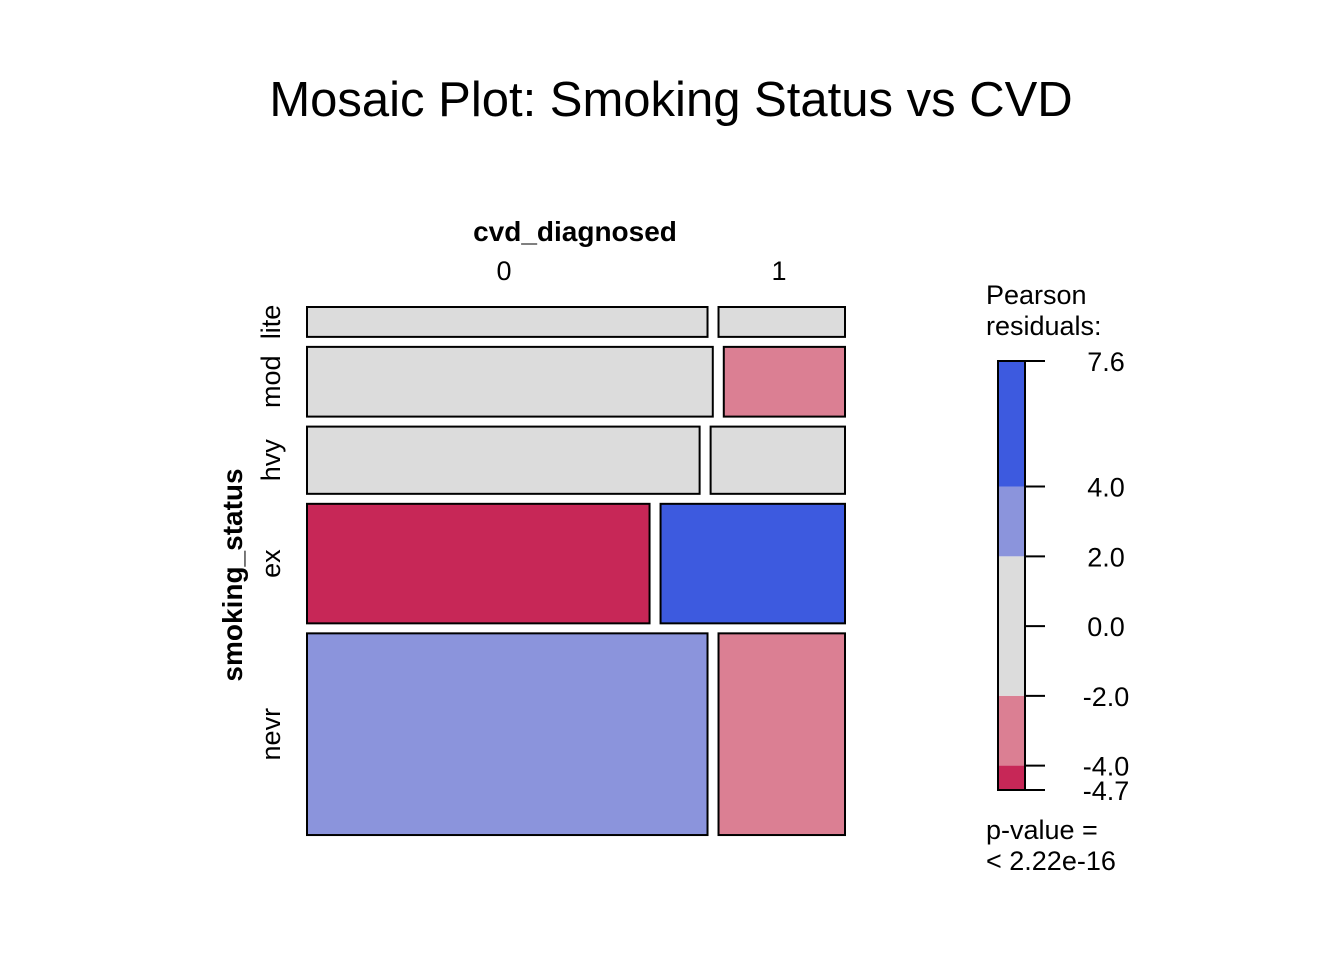  Describe the element at coordinates (575, 231) in the screenshot. I see `x-variable-label: cvd_diagnosed` at that location.